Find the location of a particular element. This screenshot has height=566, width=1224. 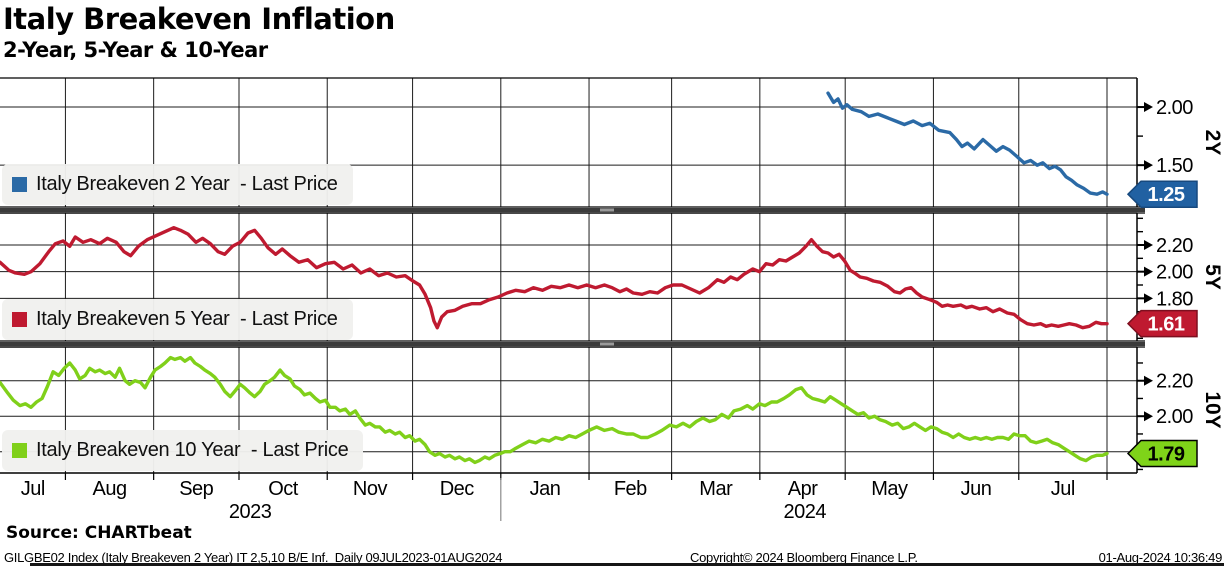

month-label: Aug is located at coordinates (110, 489).